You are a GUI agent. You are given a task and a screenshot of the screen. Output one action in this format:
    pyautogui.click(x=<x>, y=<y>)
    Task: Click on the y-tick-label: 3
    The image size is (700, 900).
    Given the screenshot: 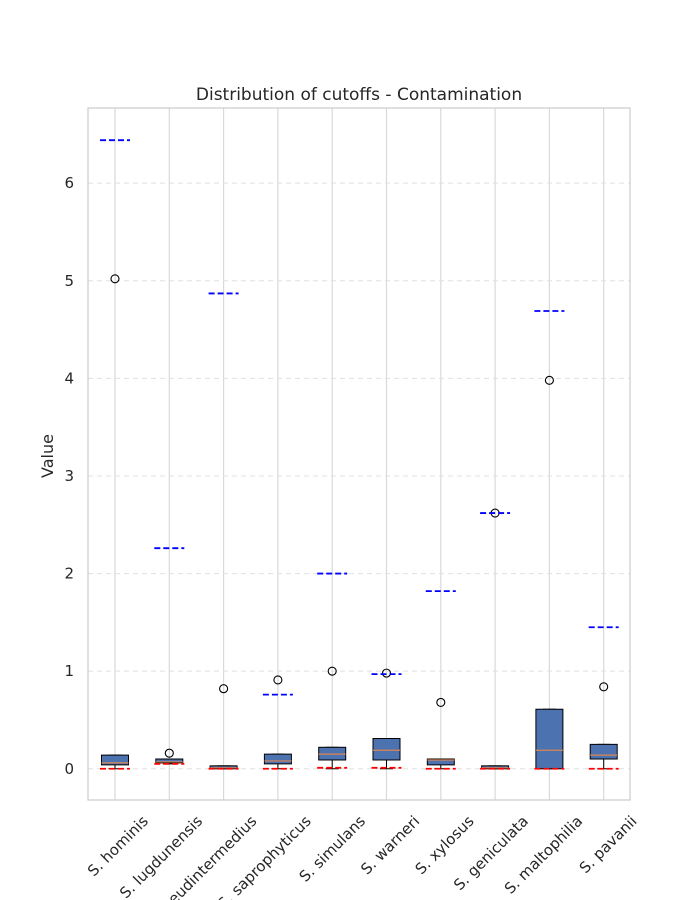 What is the action you would take?
    pyautogui.click(x=69, y=476)
    